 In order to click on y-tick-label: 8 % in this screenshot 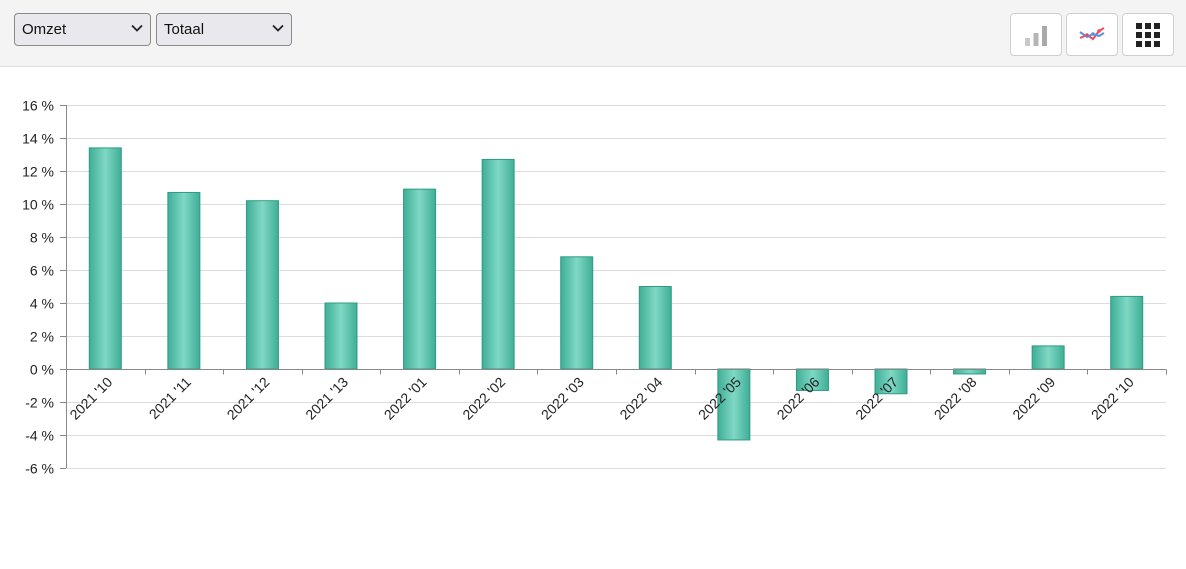, I will do `click(42, 238)`.